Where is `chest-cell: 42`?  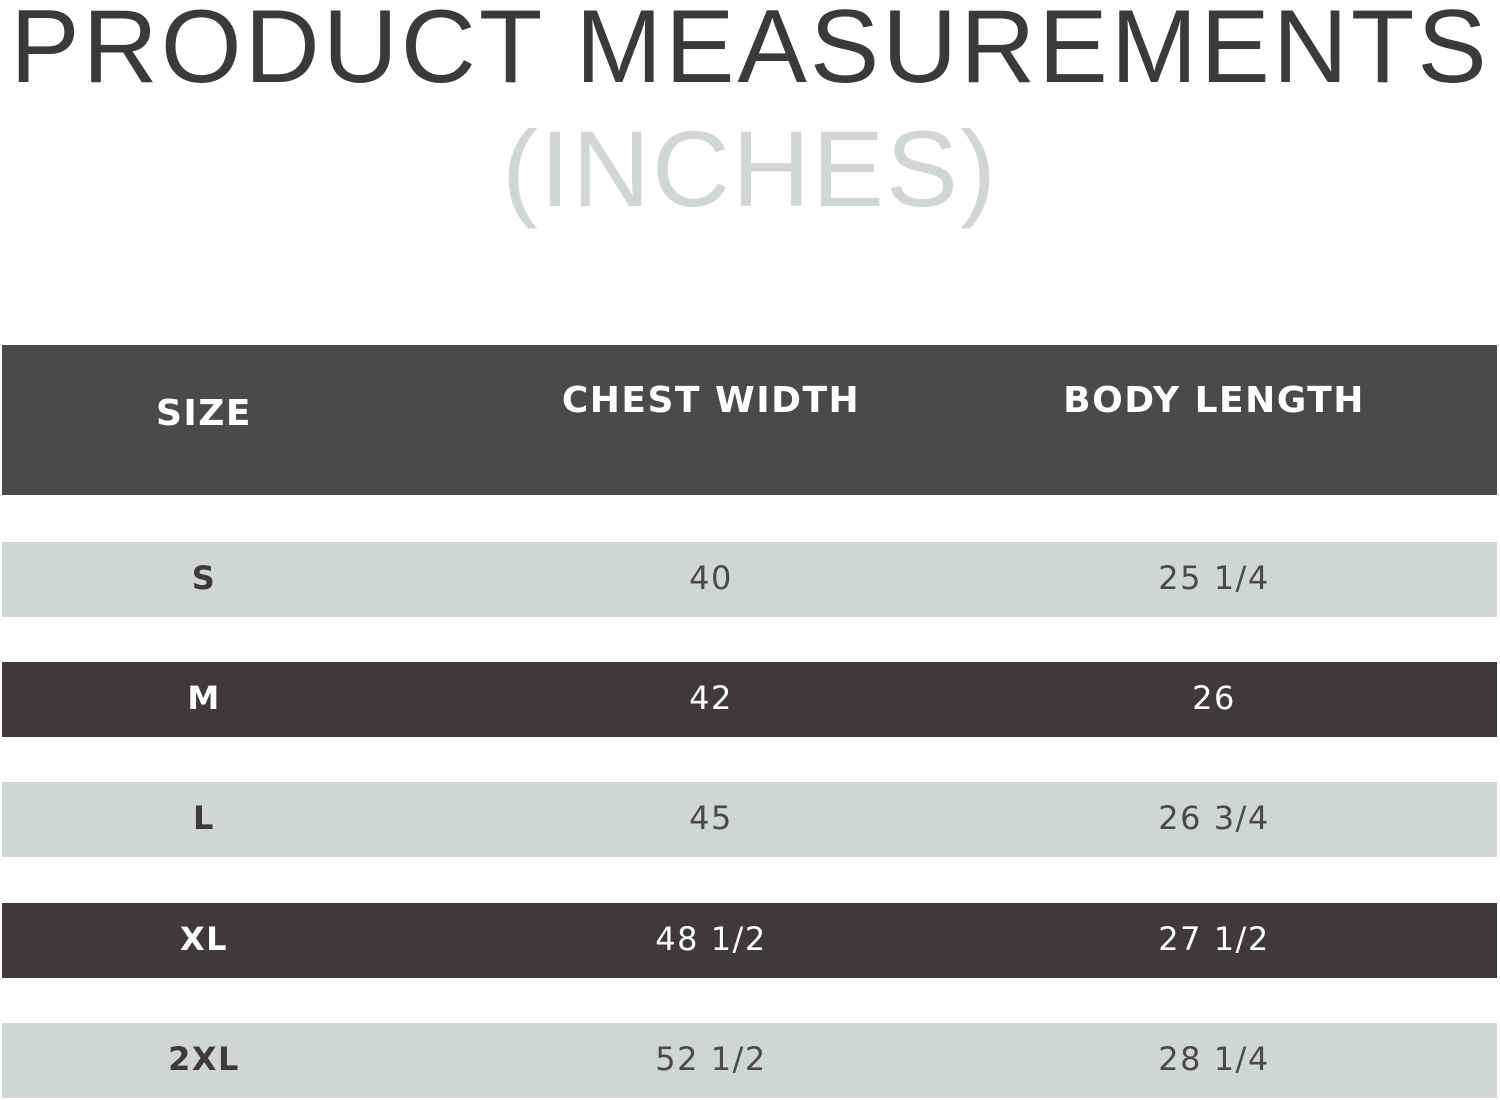
chest-cell: 42 is located at coordinates (711, 698).